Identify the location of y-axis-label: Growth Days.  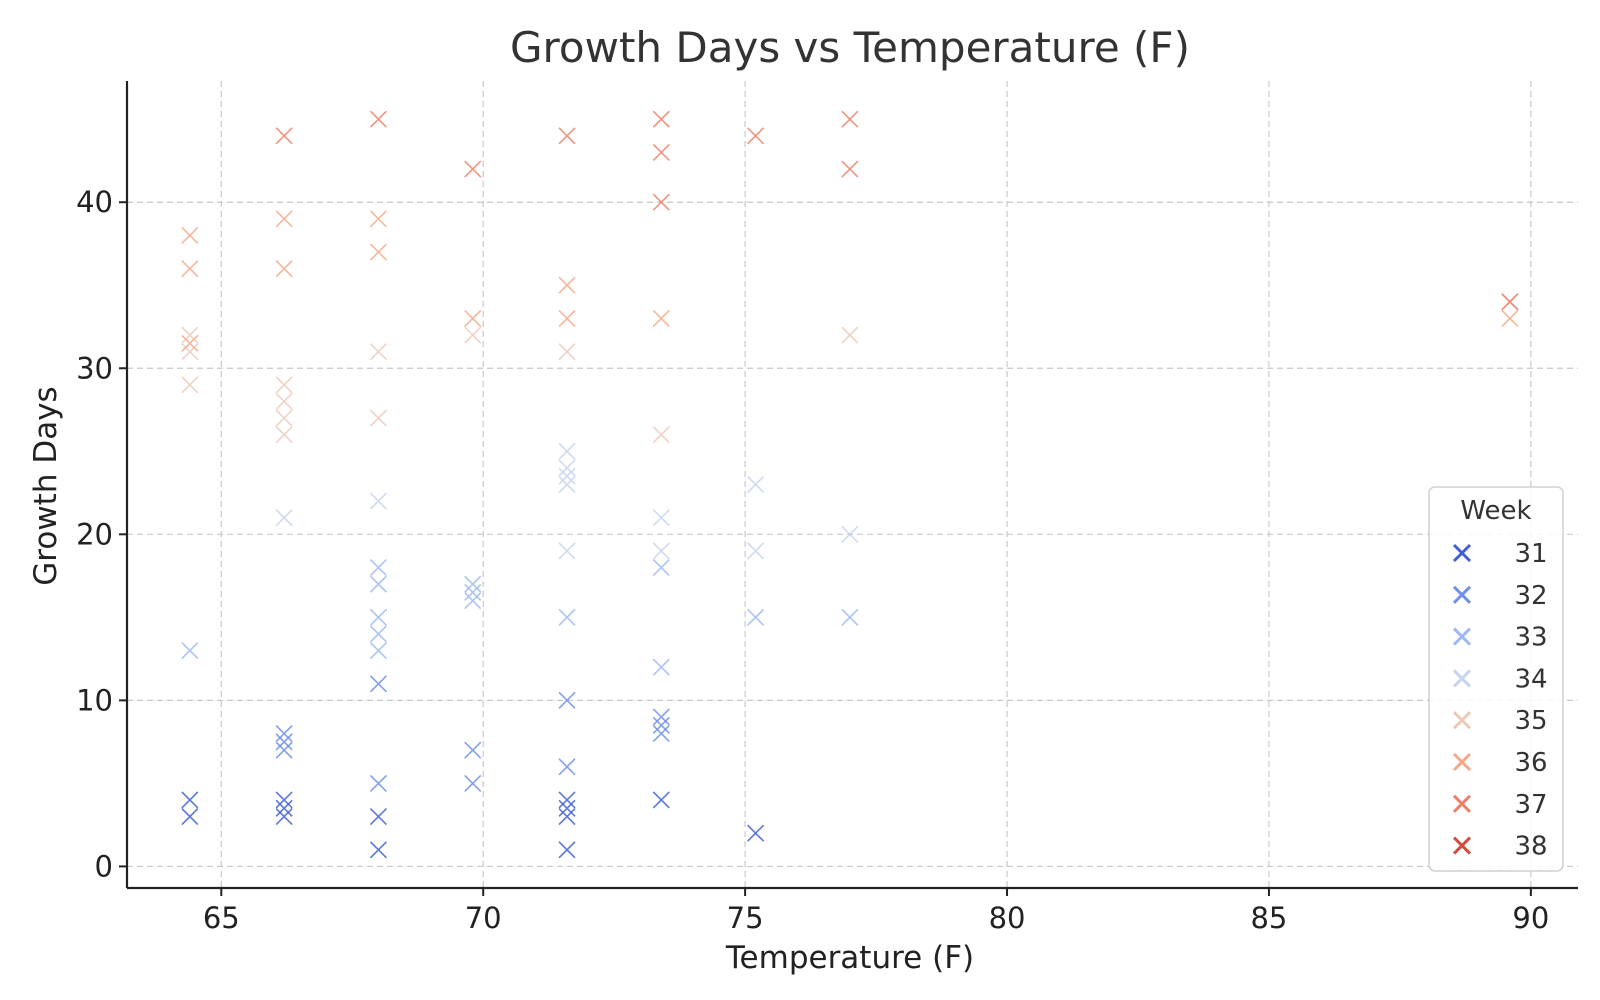
(46, 485).